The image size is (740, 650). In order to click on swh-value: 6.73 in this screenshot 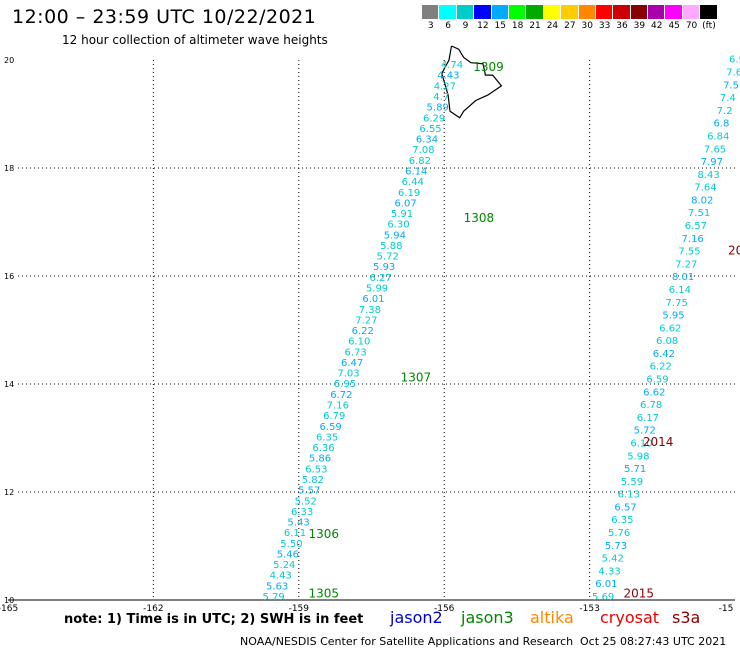, I will do `click(356, 352)`.